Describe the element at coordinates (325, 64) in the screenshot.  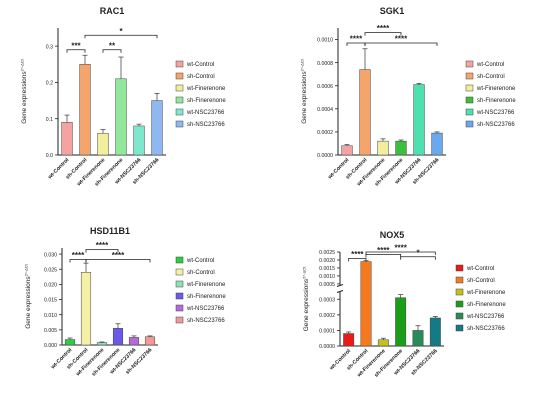
I see `y-tick-label: 0.0008` at that location.